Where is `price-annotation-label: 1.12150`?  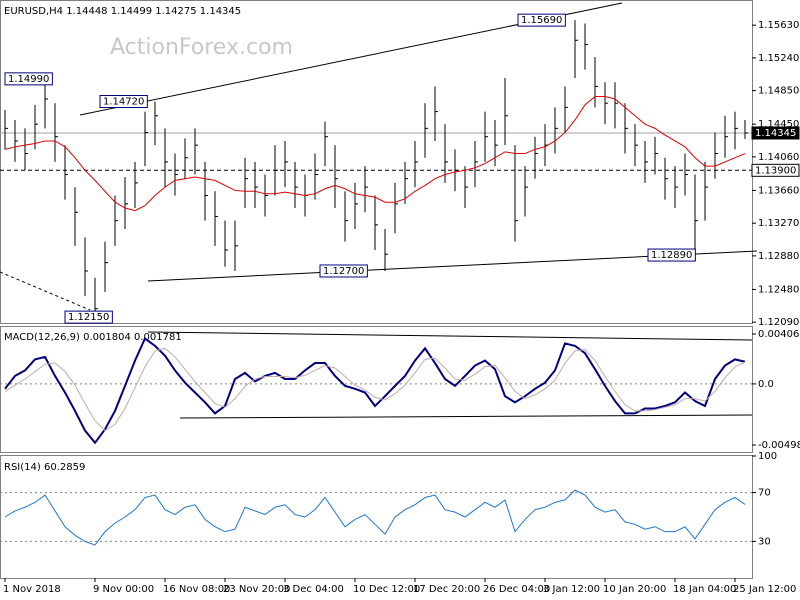 price-annotation-label: 1.12150 is located at coordinates (88, 317).